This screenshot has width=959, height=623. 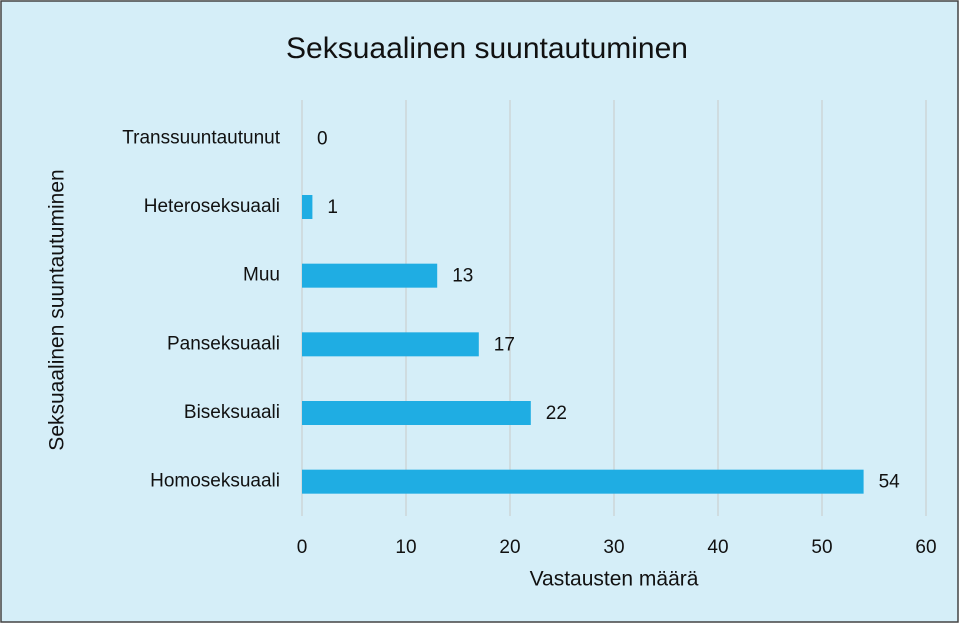 I want to click on y-tick-label: Panseksuaali, so click(x=223, y=343).